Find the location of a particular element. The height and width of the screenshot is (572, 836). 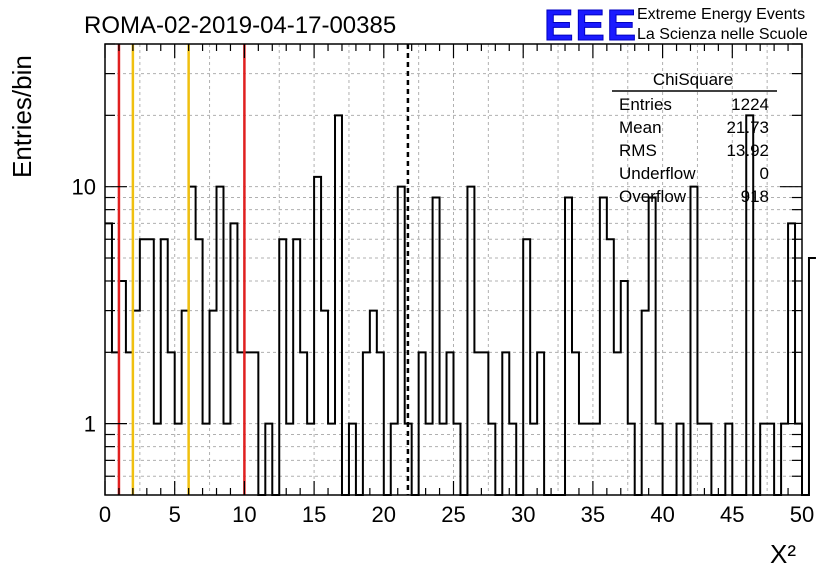

stats-row-label: Underflow is located at coordinates (657, 173).